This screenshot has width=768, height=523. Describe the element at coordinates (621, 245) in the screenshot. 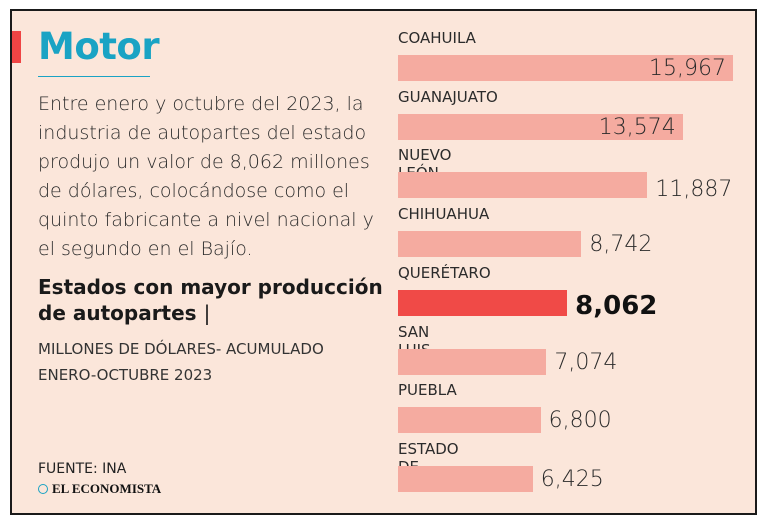

I see `bar-value-label: 8,742` at that location.